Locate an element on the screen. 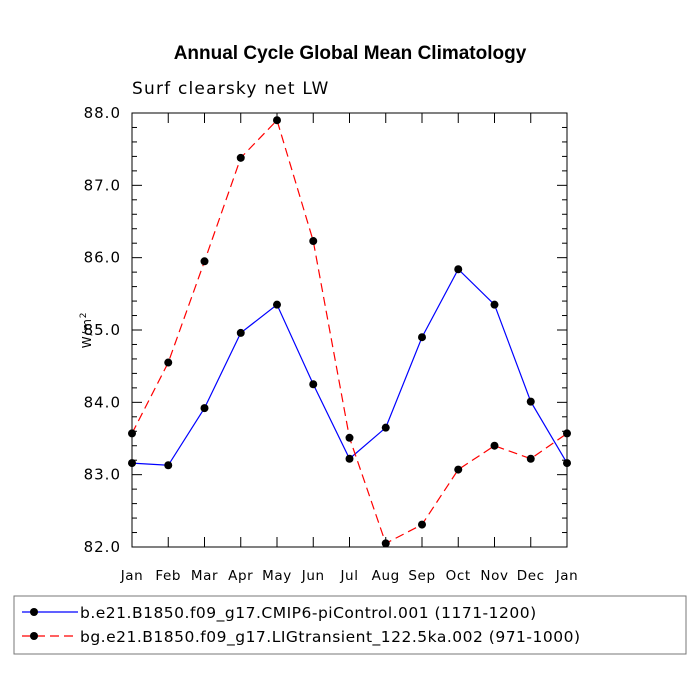 This screenshot has width=700, height=700. y-tick-label: 86.0 is located at coordinates (102, 258).